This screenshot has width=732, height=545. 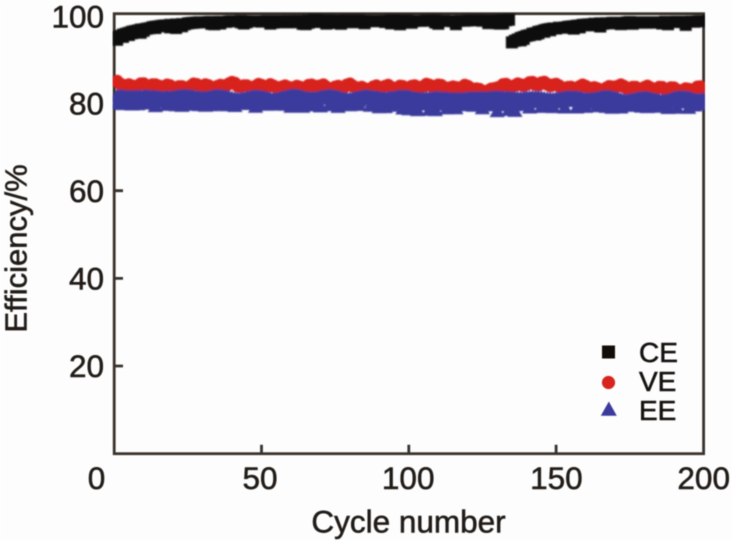 What do you see at coordinates (86, 104) in the screenshot?
I see `svg-text: 80` at bounding box center [86, 104].